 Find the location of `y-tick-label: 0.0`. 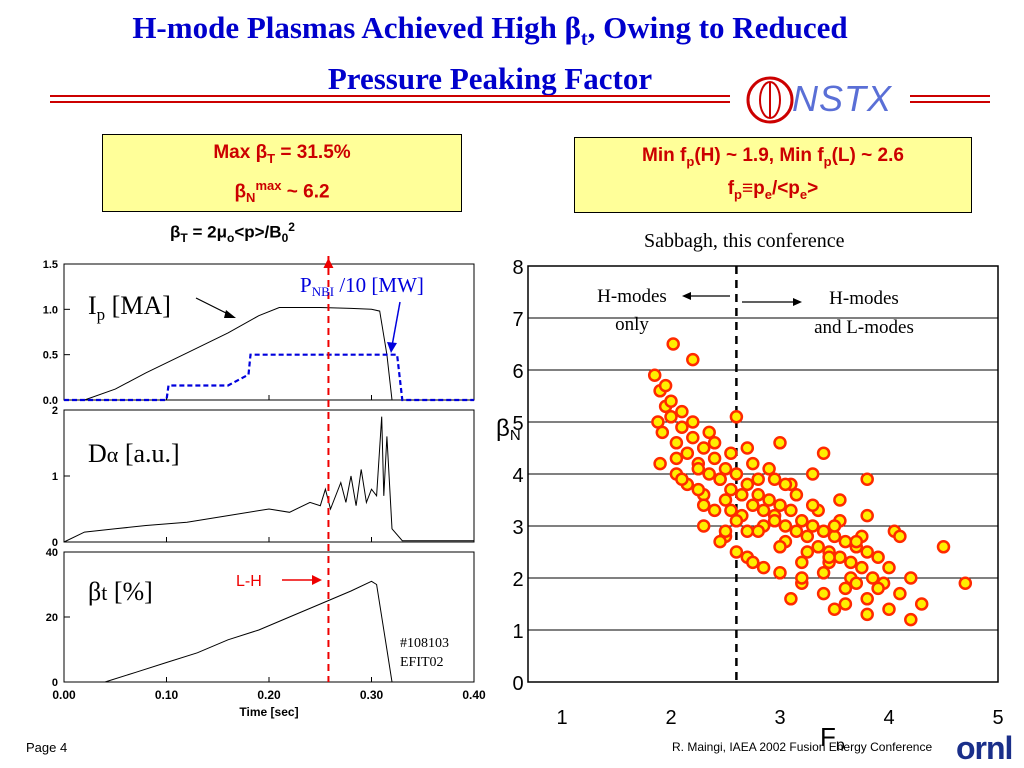

y-tick-label: 0.0 is located at coordinates (50, 401).